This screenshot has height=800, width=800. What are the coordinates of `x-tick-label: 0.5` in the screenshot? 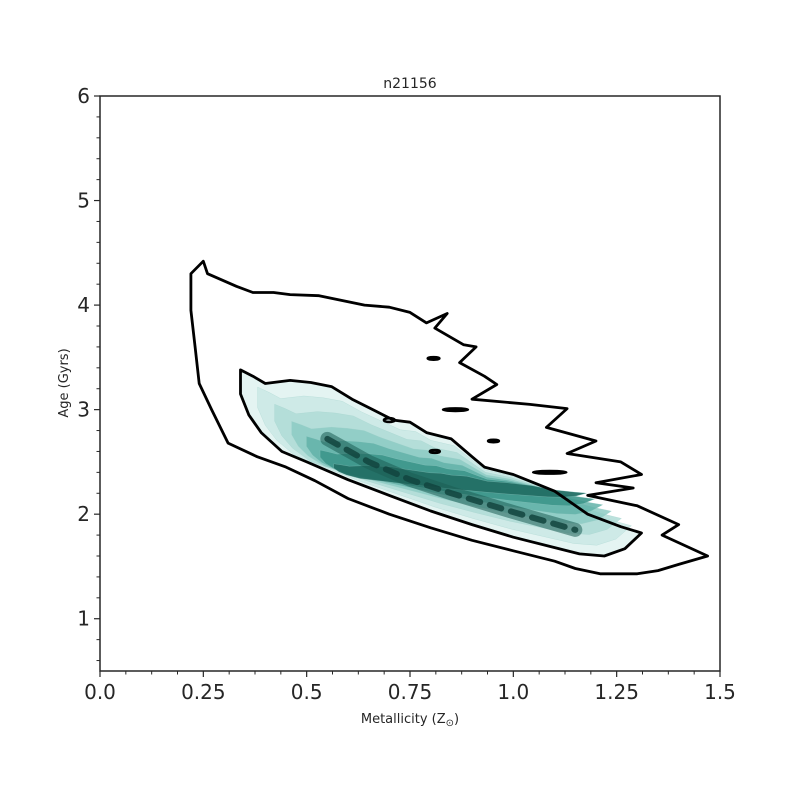 It's located at (307, 692).